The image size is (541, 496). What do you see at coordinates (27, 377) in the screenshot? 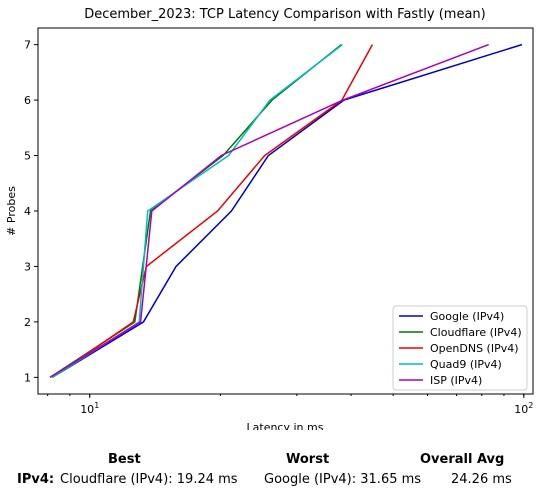
I see `y-tick-label: 1` at bounding box center [27, 377].